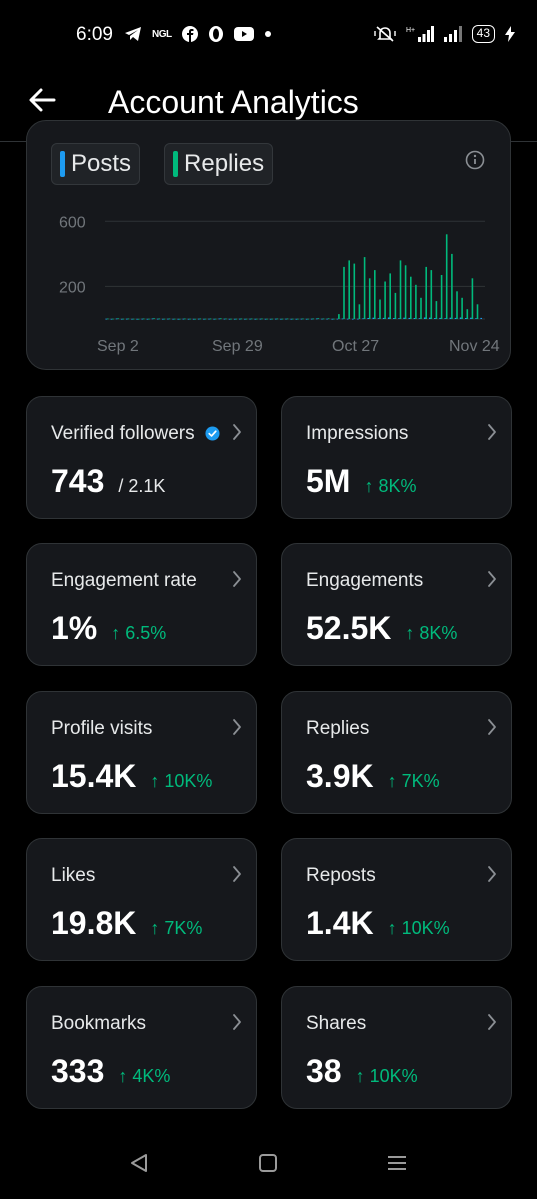  What do you see at coordinates (361, 481) in the screenshot?
I see `stat-value-row: 5M ↑ 8K%` at bounding box center [361, 481].